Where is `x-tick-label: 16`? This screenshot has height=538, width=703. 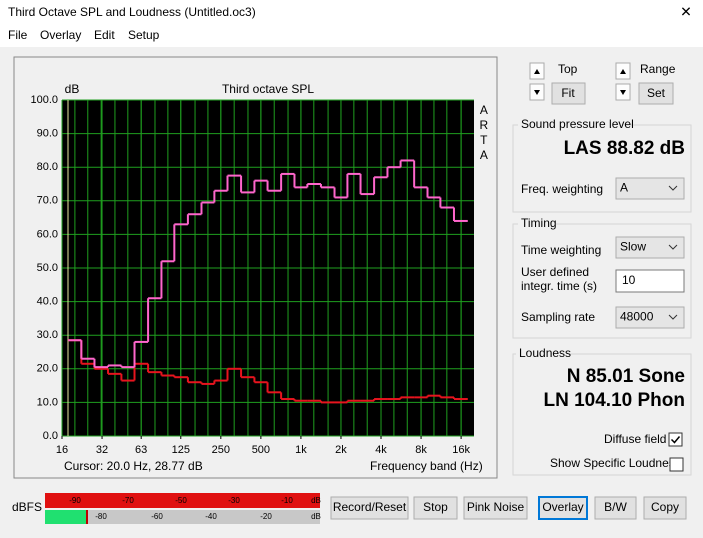 x-tick-label: 16 is located at coordinates (62, 450).